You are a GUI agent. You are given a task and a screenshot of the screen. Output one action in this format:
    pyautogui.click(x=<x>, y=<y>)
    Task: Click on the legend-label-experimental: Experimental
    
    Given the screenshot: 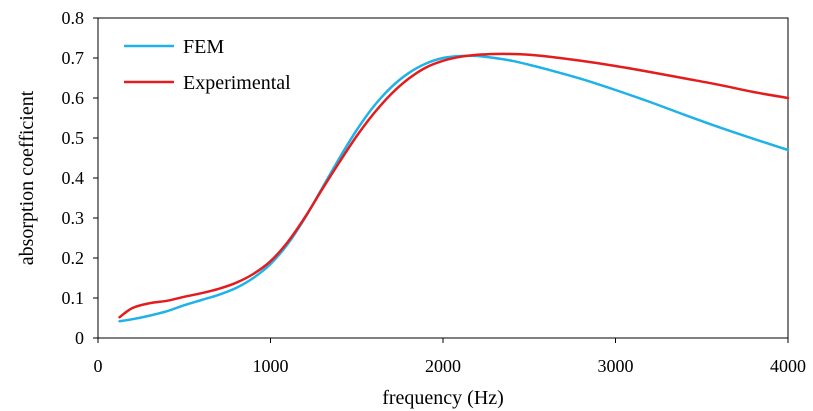 What is the action you would take?
    pyautogui.click(x=237, y=83)
    